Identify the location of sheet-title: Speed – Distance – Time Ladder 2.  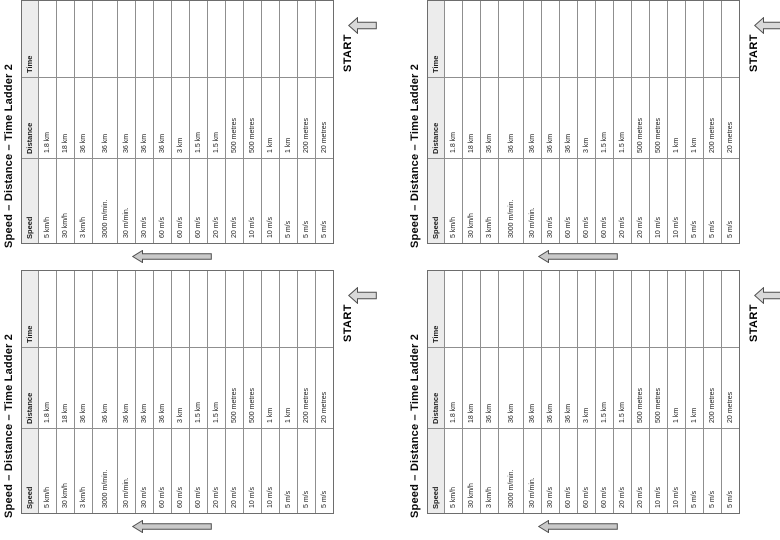
(9, 155).